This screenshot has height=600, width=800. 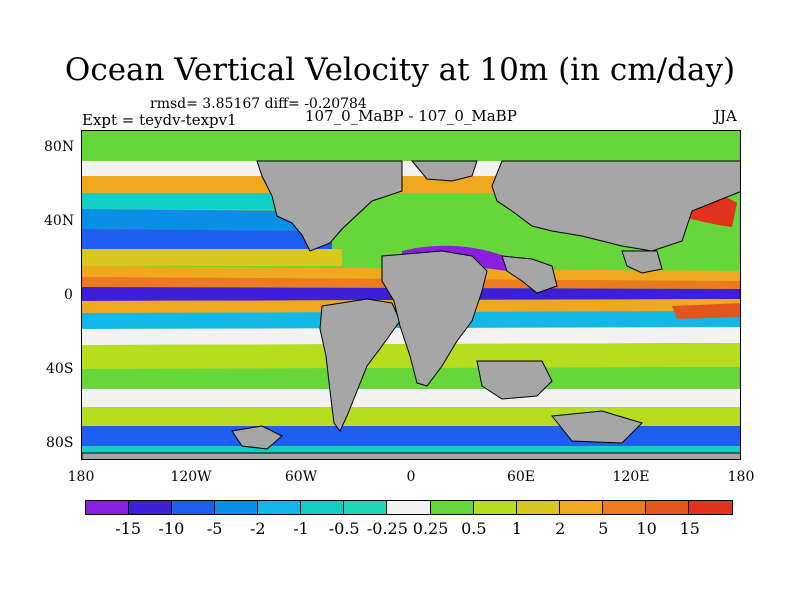 What do you see at coordinates (615, 206) in the screenshot?
I see `land-eurasia` at bounding box center [615, 206].